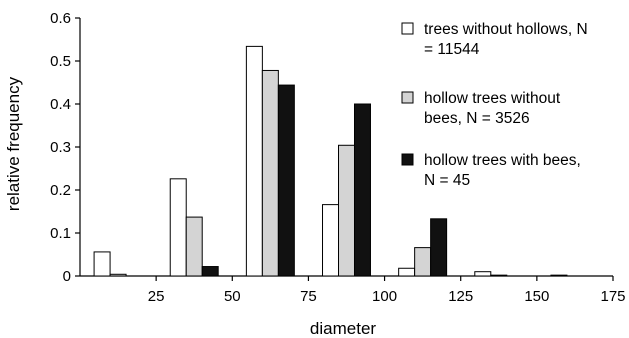  Describe the element at coordinates (308, 296) in the screenshot. I see `x-tick-label: 75` at that location.